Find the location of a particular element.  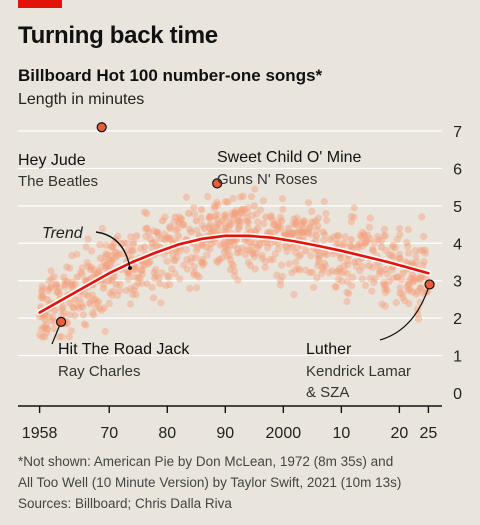

highlight-point is located at coordinates (429, 284).